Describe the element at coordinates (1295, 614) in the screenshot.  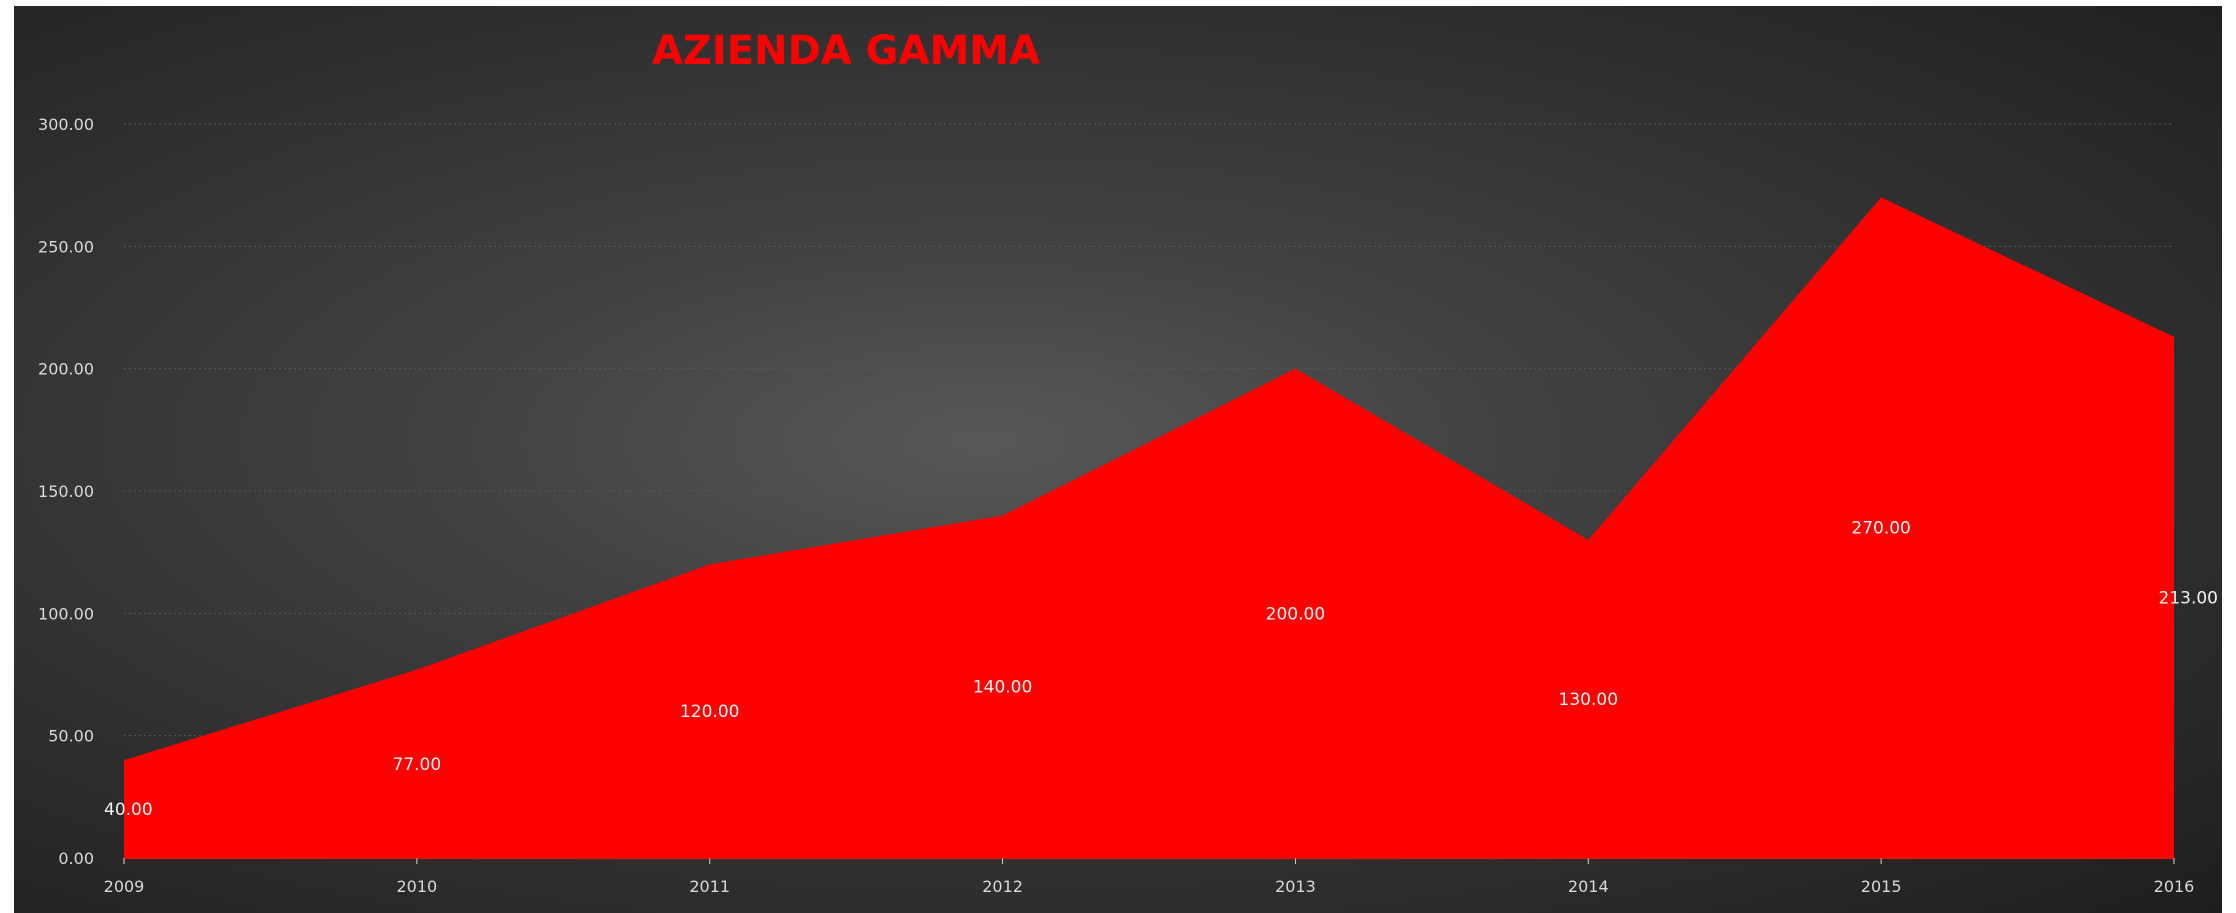
I see `data-label: 200.00` at that location.